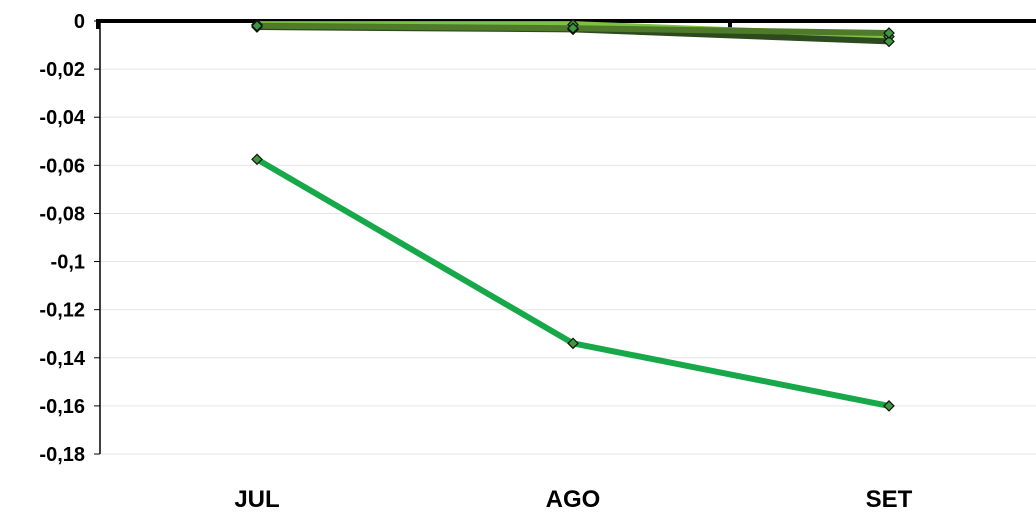 This screenshot has height=517, width=1036. I want to click on y-tick-label: -0,02, so click(62, 70).